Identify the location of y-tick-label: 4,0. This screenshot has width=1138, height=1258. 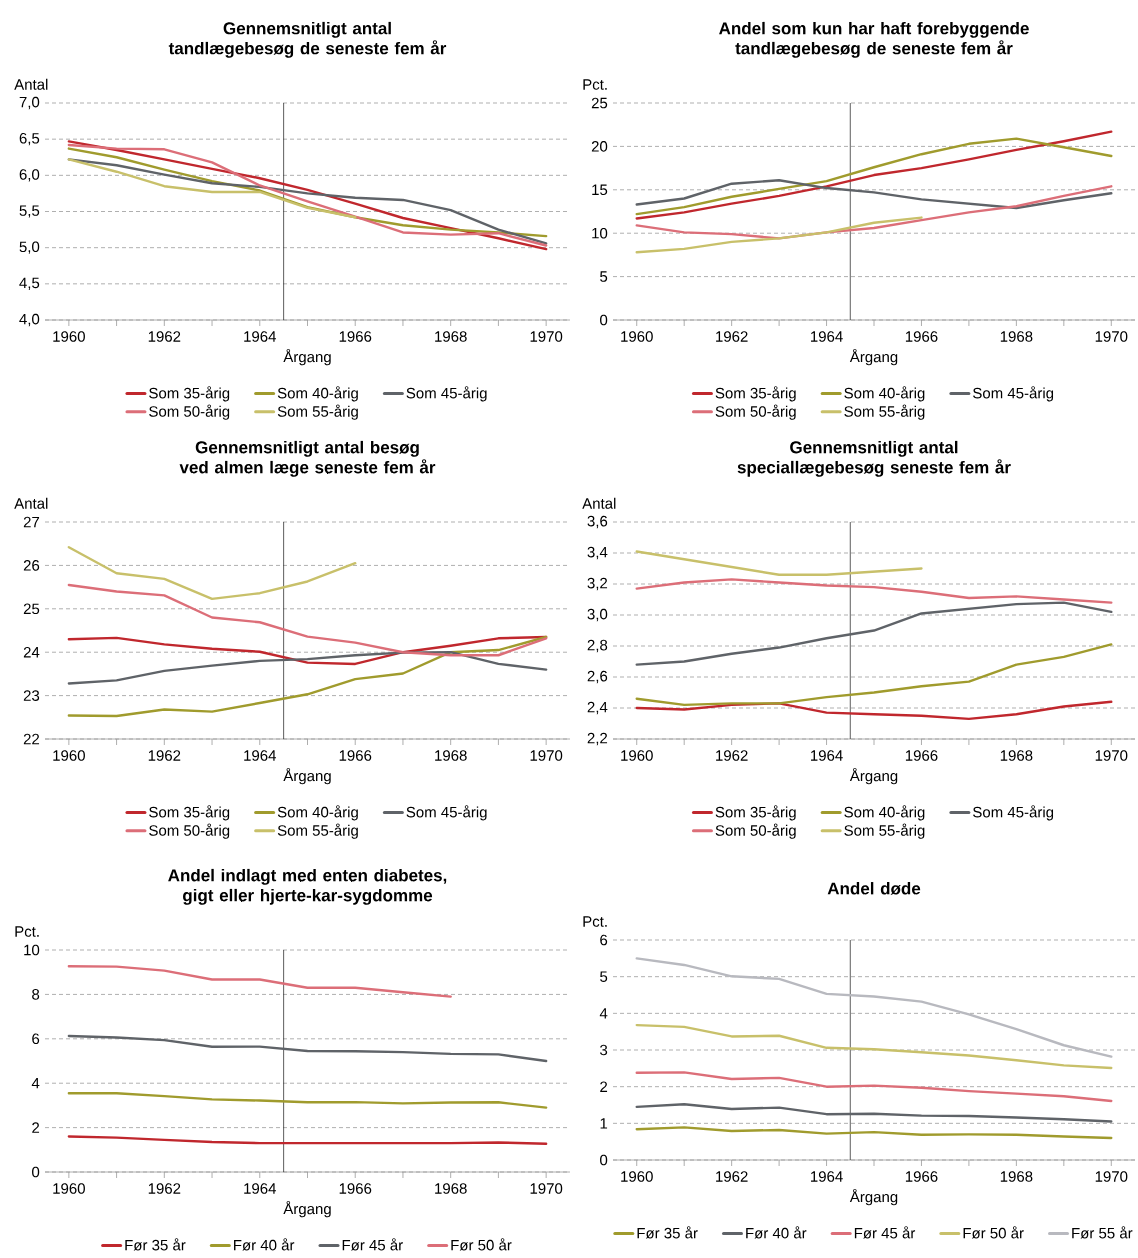
(29, 320).